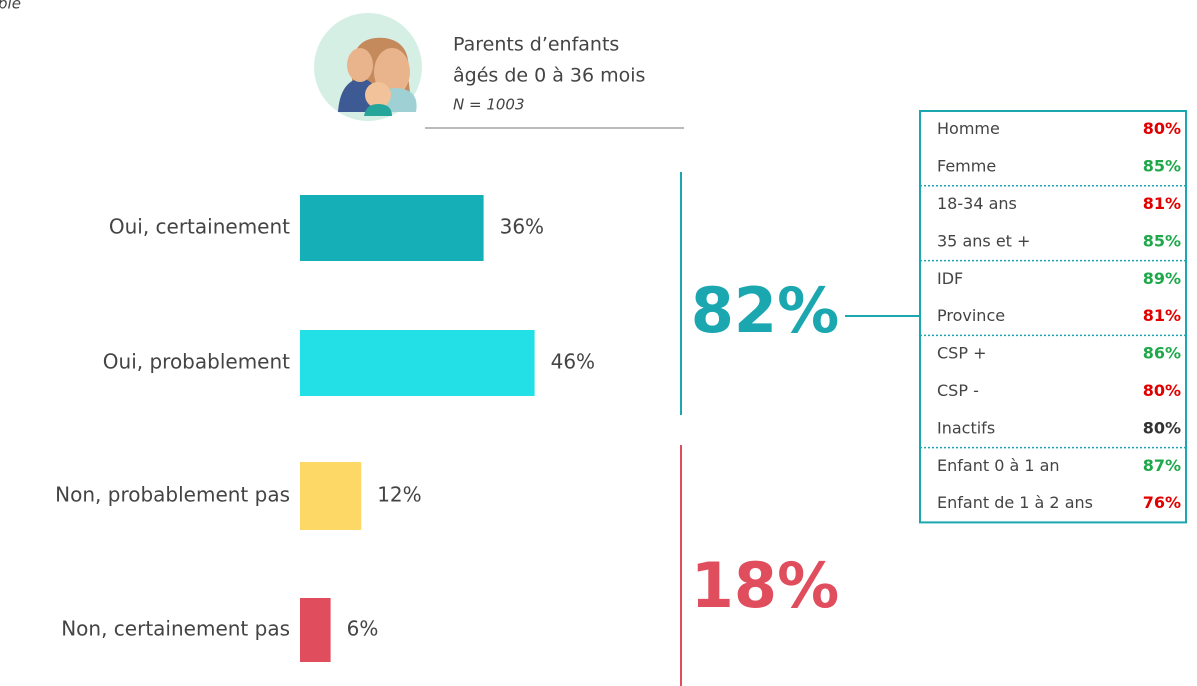 Image resolution: width=1197 pixels, height=686 pixels. I want to click on breakdown-value: 86%, so click(1162, 353).